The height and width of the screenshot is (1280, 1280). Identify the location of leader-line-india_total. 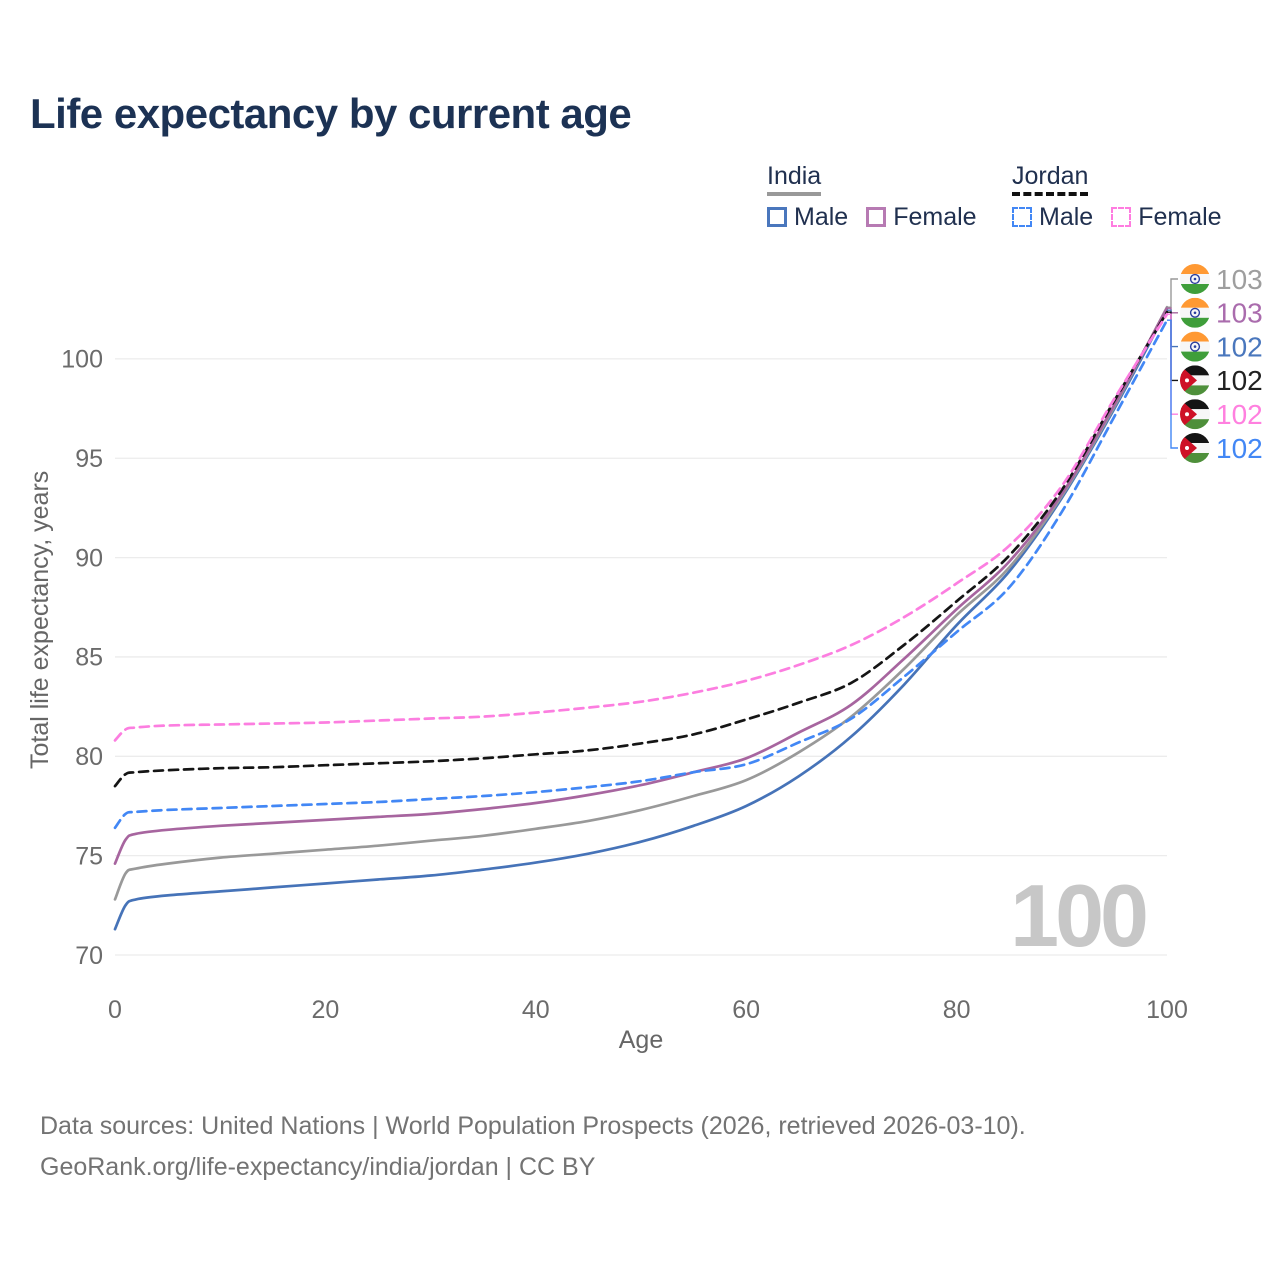
(1172, 293).